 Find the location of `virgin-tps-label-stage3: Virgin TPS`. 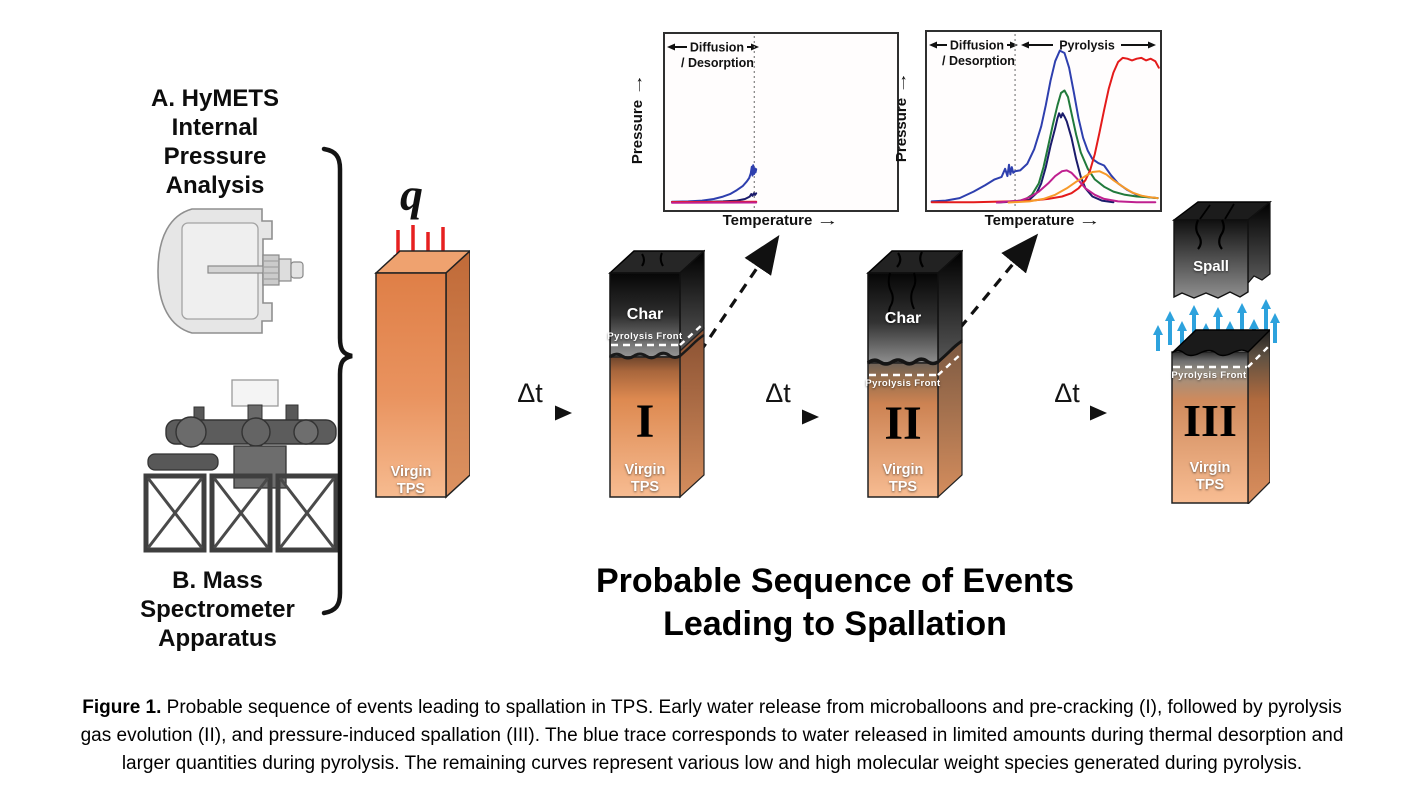

virgin-tps-label-stage3: Virgin TPS is located at coordinates (1210, 476).